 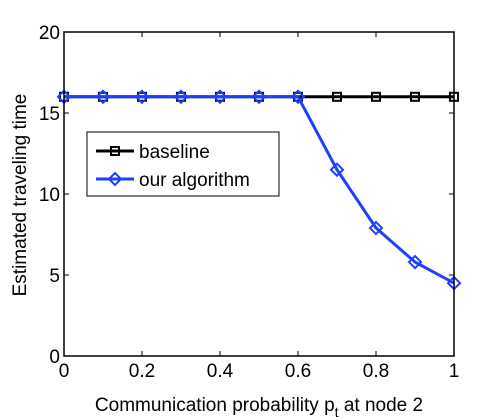 I want to click on x-axis-label-suffix: at node 2, so click(x=381, y=405).